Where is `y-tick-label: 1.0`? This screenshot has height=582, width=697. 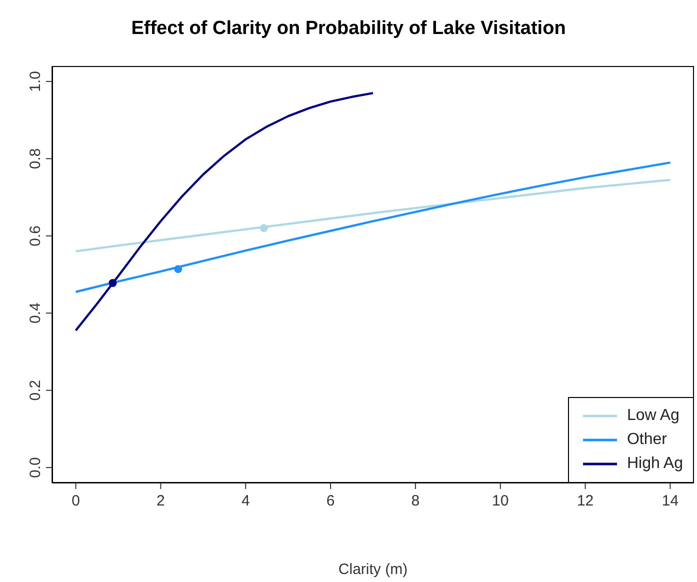
y-tick-label: 1.0 is located at coordinates (35, 81).